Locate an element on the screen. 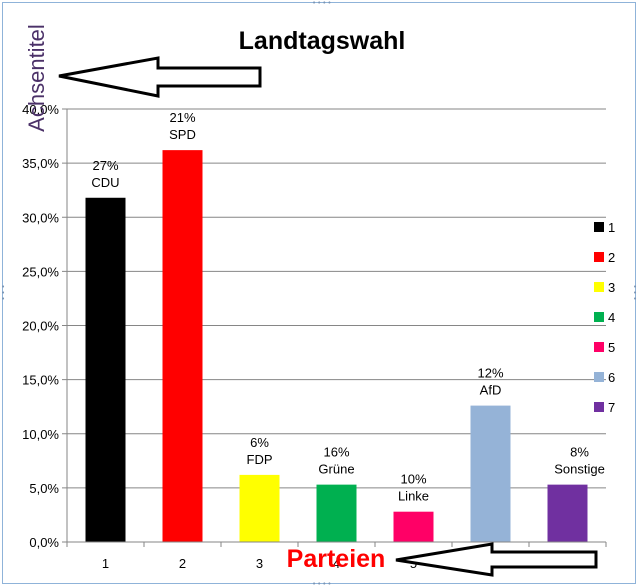 The width and height of the screenshot is (640, 588). data-label-percent: 27% is located at coordinates (105, 165).